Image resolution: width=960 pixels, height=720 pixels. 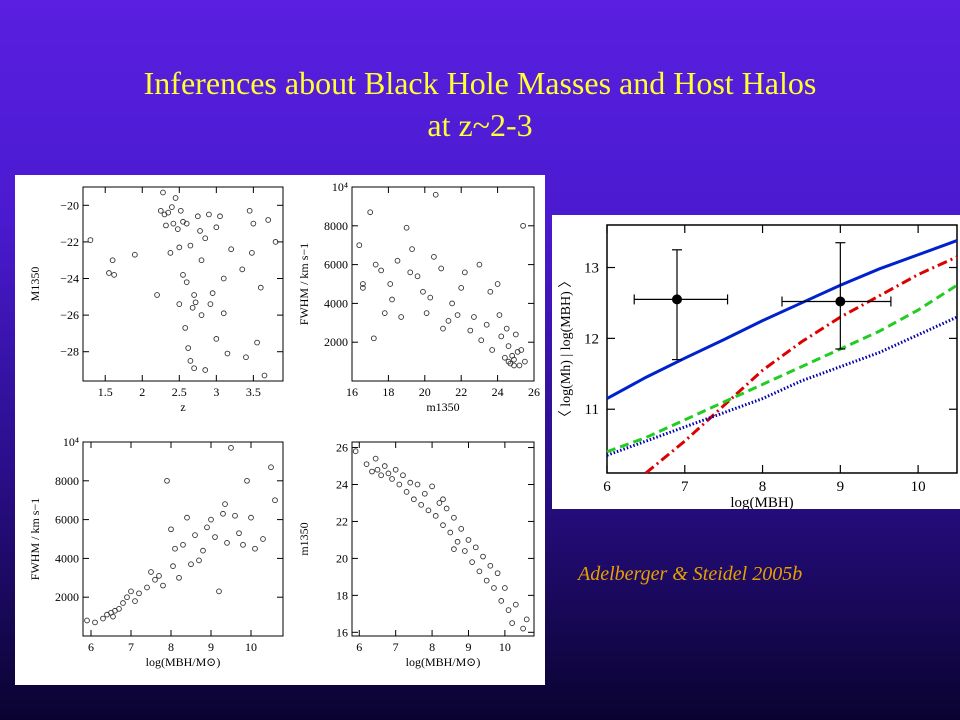 I want to click on plot-frame, so click(x=782, y=349).